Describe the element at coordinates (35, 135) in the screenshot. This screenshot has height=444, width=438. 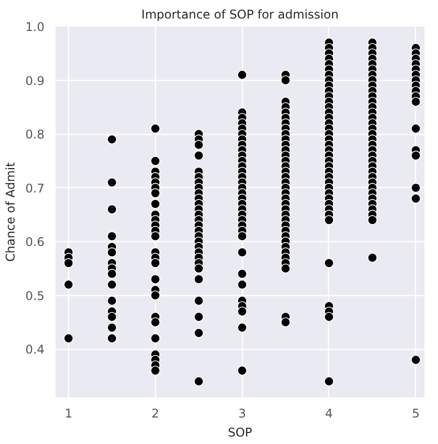
I see `y-tick-label: 0.8` at that location.